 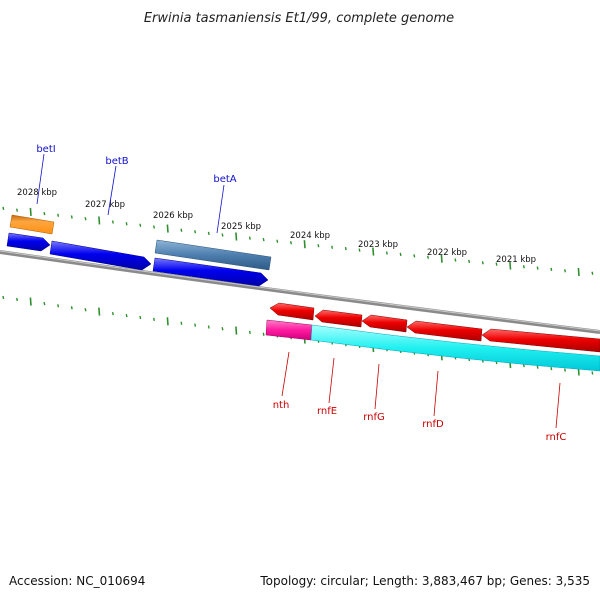 What do you see at coordinates (210, 272) in the screenshot?
I see `gene-arrow-beta` at bounding box center [210, 272].